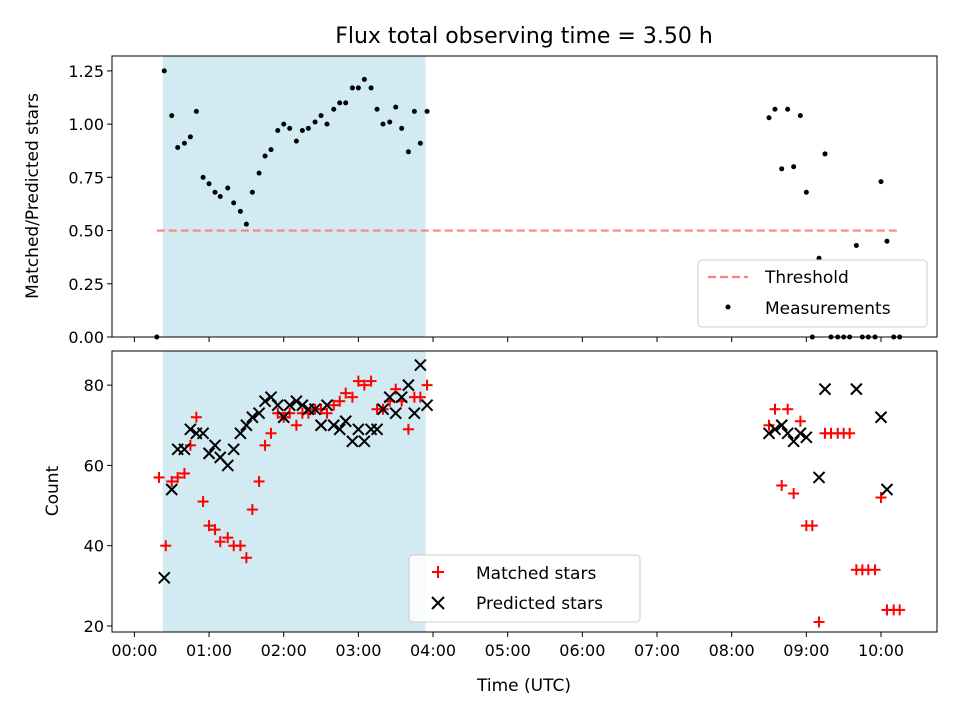  Describe the element at coordinates (53, 490) in the screenshot. I see `count-y-axis-label: Count` at that location.